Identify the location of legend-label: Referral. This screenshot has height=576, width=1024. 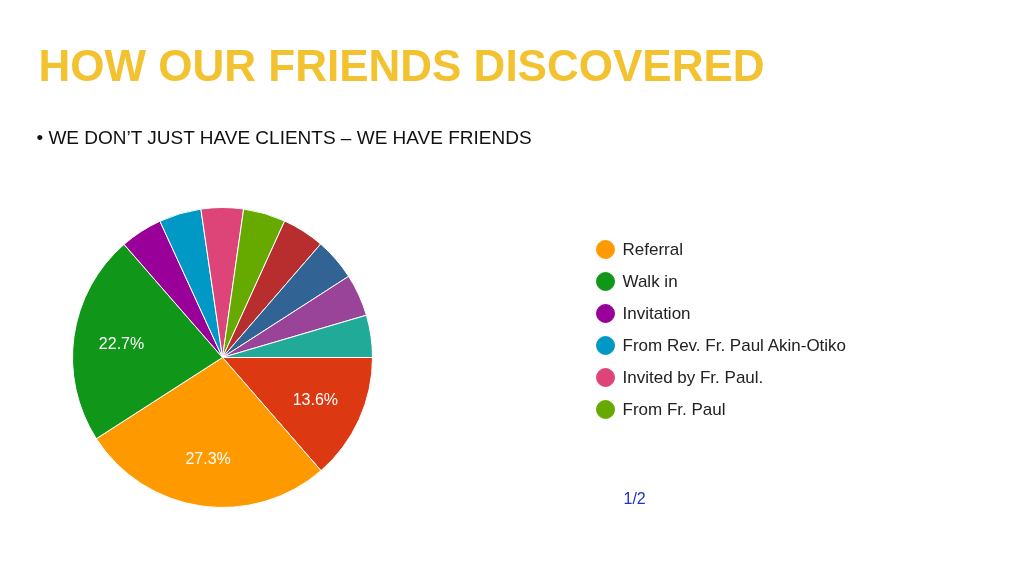
(652, 249).